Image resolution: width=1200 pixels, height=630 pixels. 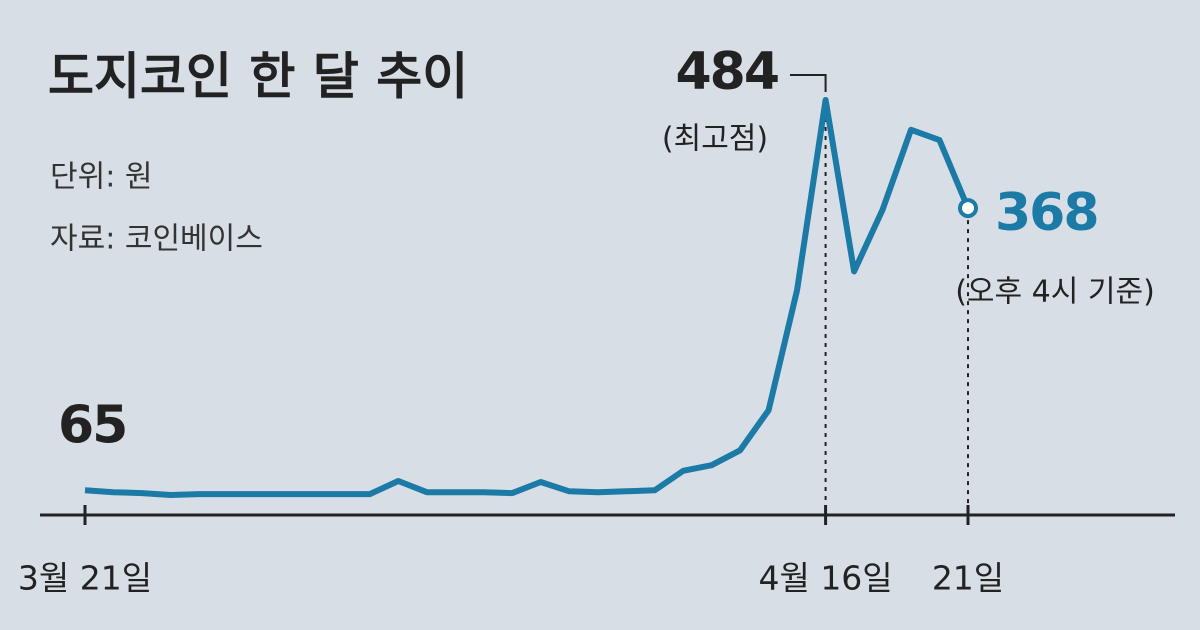 What do you see at coordinates (726, 72) in the screenshot?
I see `peak-value-label: 484` at bounding box center [726, 72].